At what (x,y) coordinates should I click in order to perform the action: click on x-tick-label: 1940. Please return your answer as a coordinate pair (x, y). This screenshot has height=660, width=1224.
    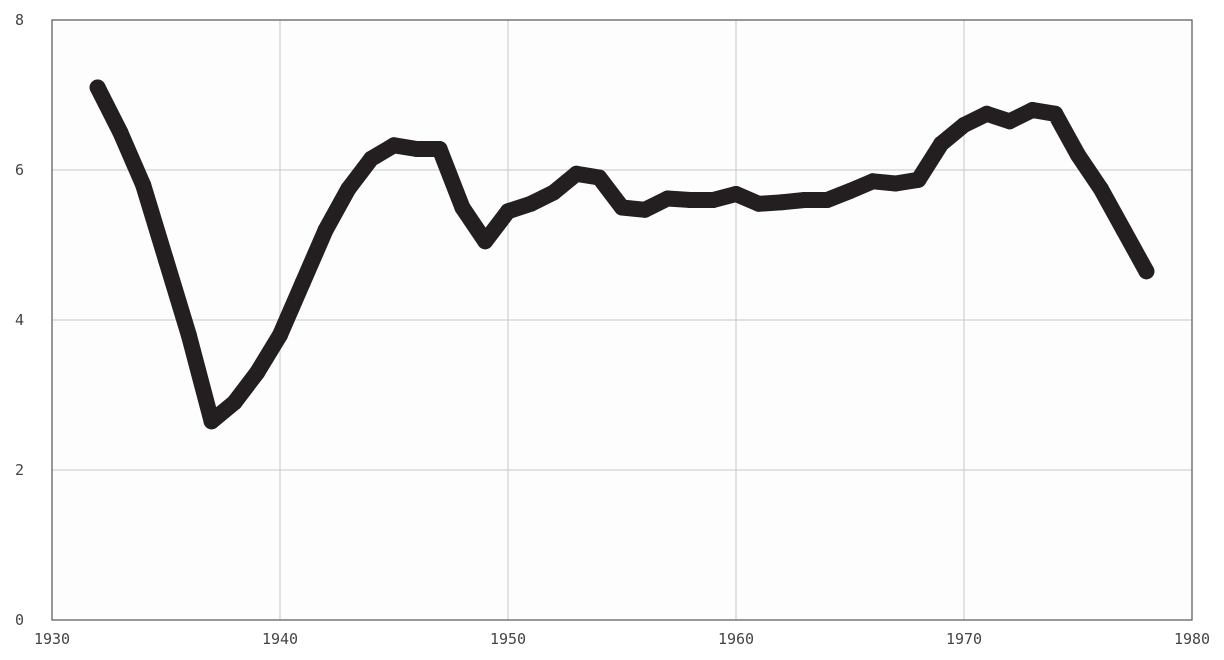
    Looking at the image, I should click on (280, 639).